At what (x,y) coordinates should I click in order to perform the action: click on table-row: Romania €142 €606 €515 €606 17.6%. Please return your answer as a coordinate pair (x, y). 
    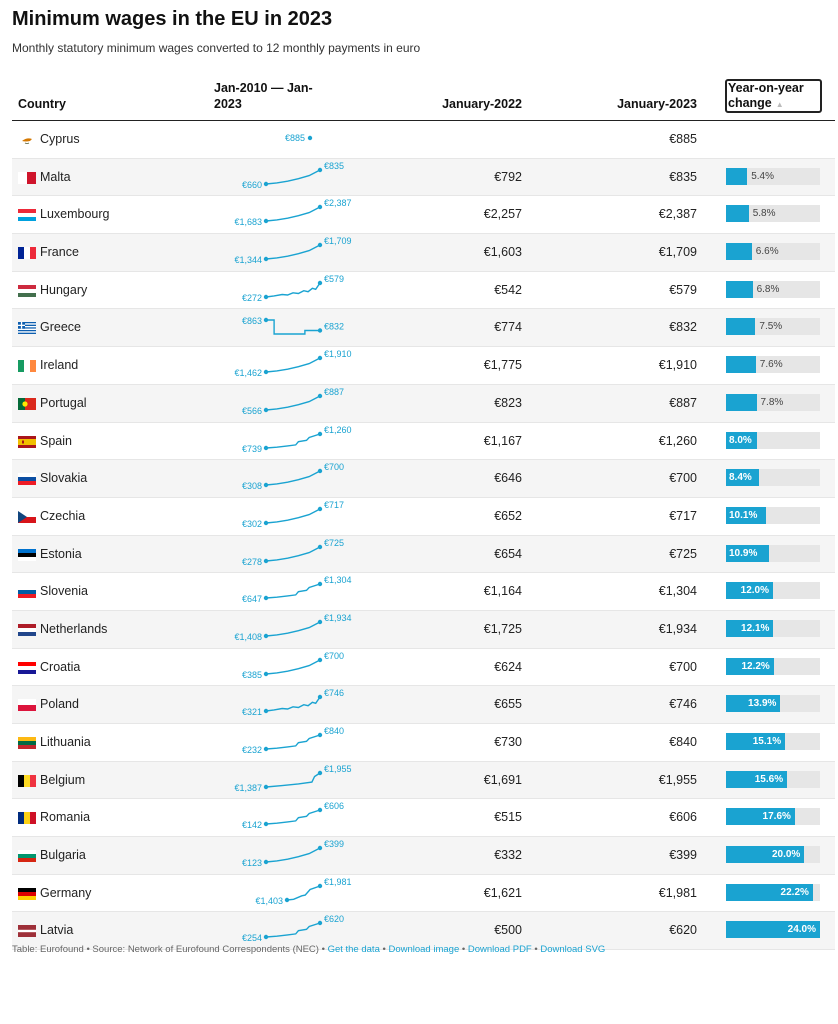
    Looking at the image, I should click on (423, 818).